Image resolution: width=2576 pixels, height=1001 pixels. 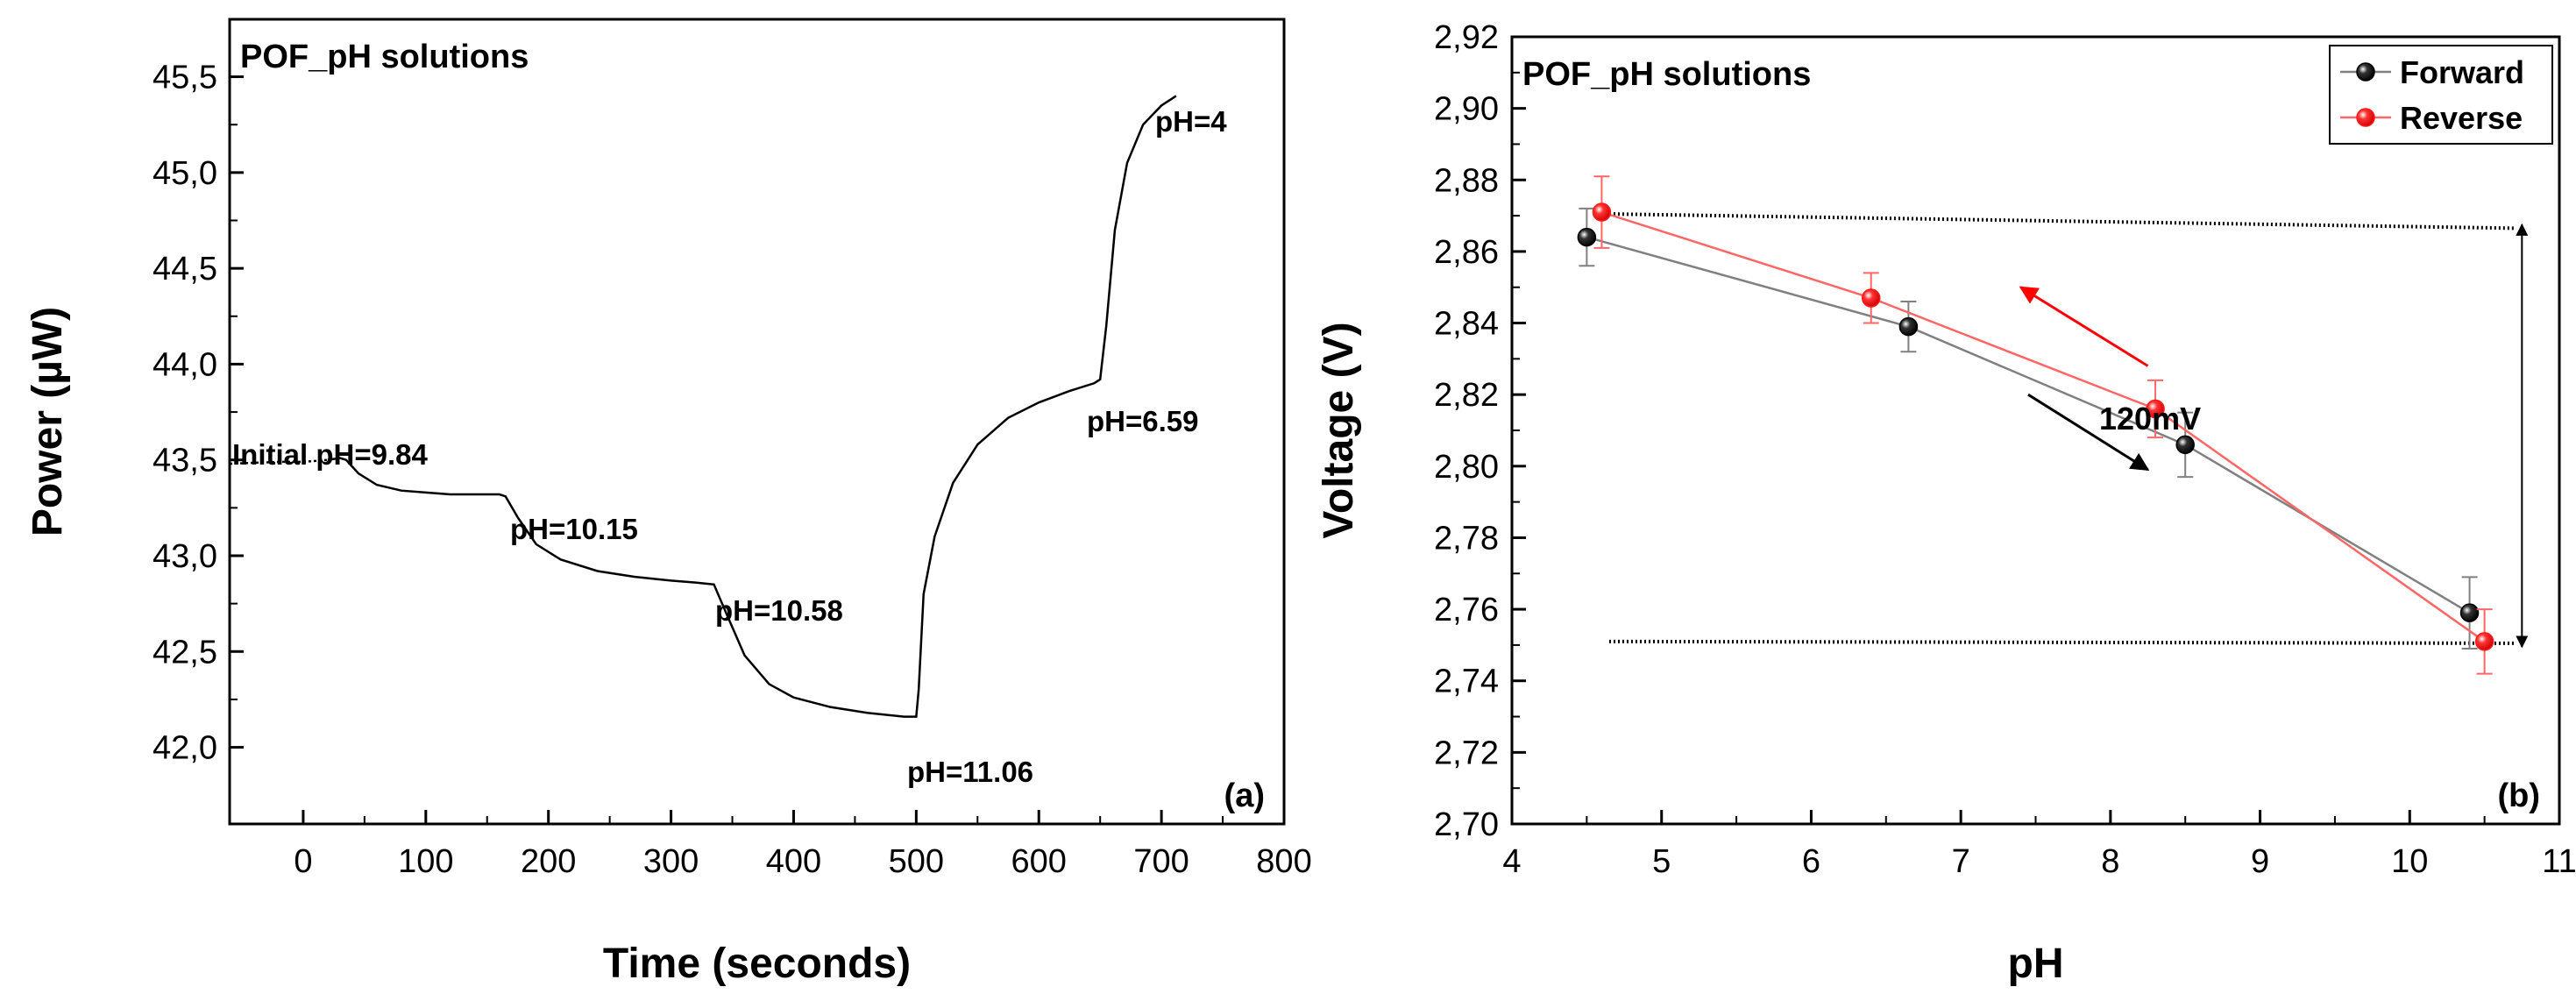 I want to click on y-tick-label: 43,5, so click(x=185, y=461).